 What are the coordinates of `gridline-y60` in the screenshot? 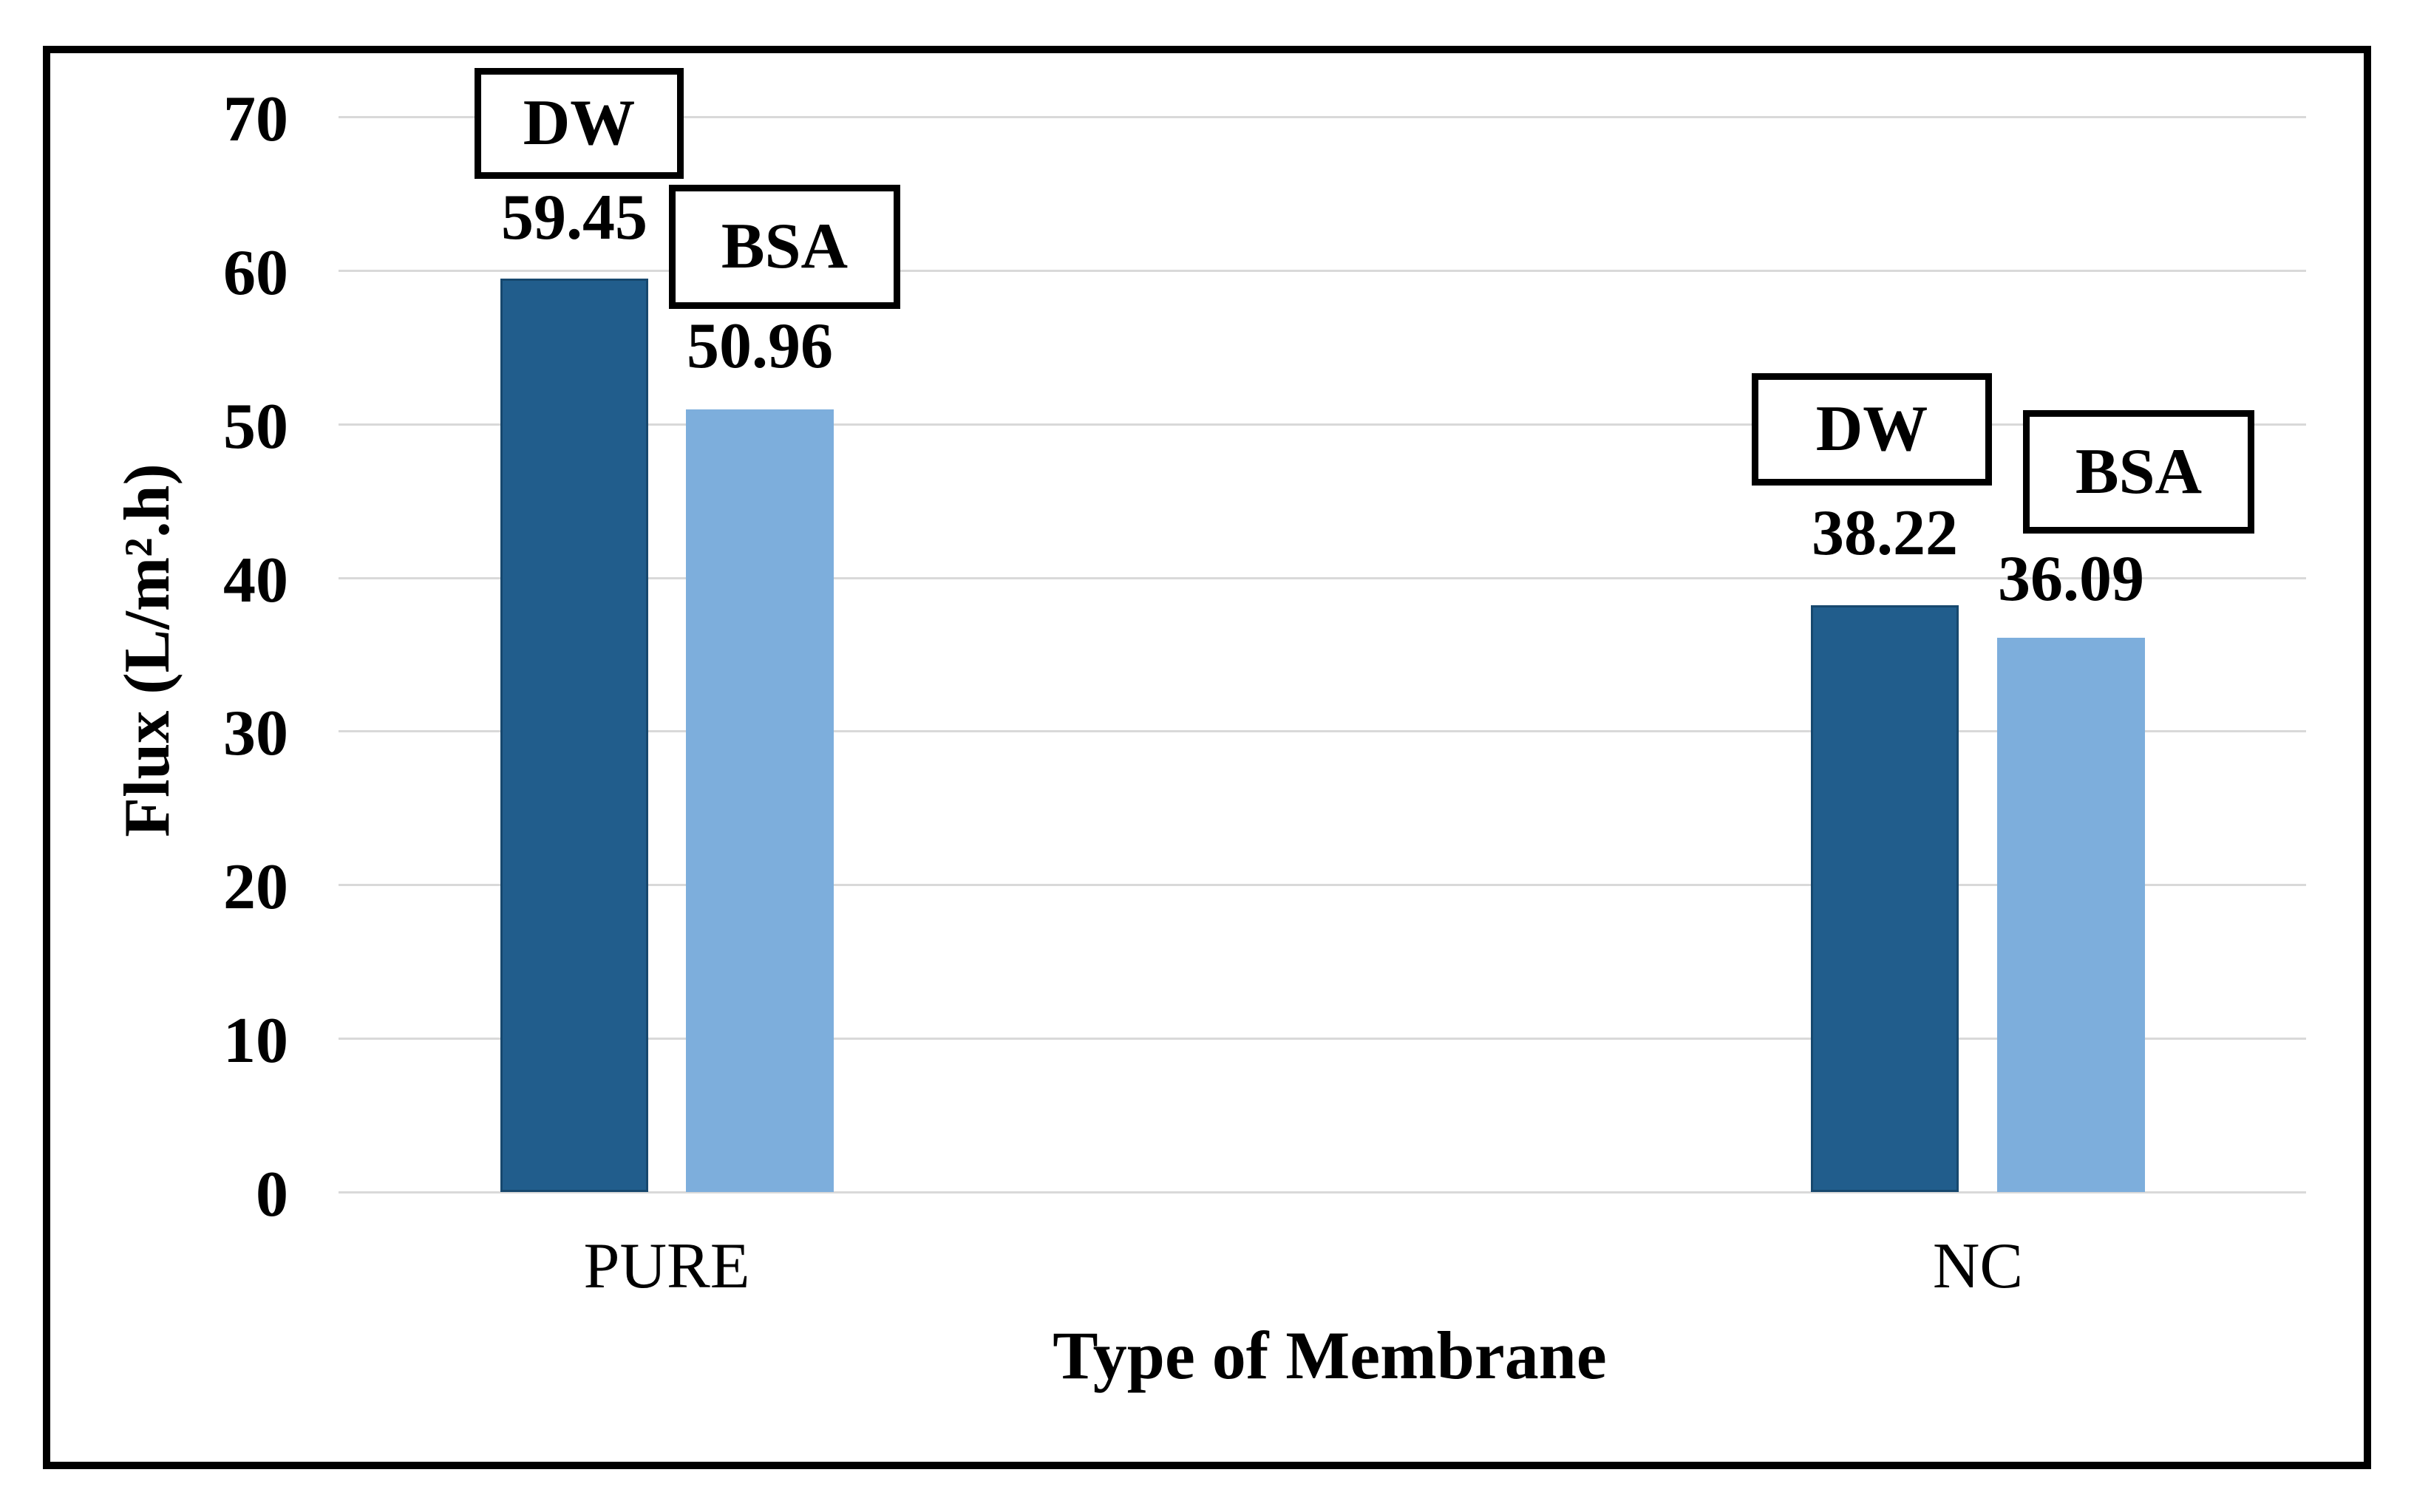 It's located at (1322, 270).